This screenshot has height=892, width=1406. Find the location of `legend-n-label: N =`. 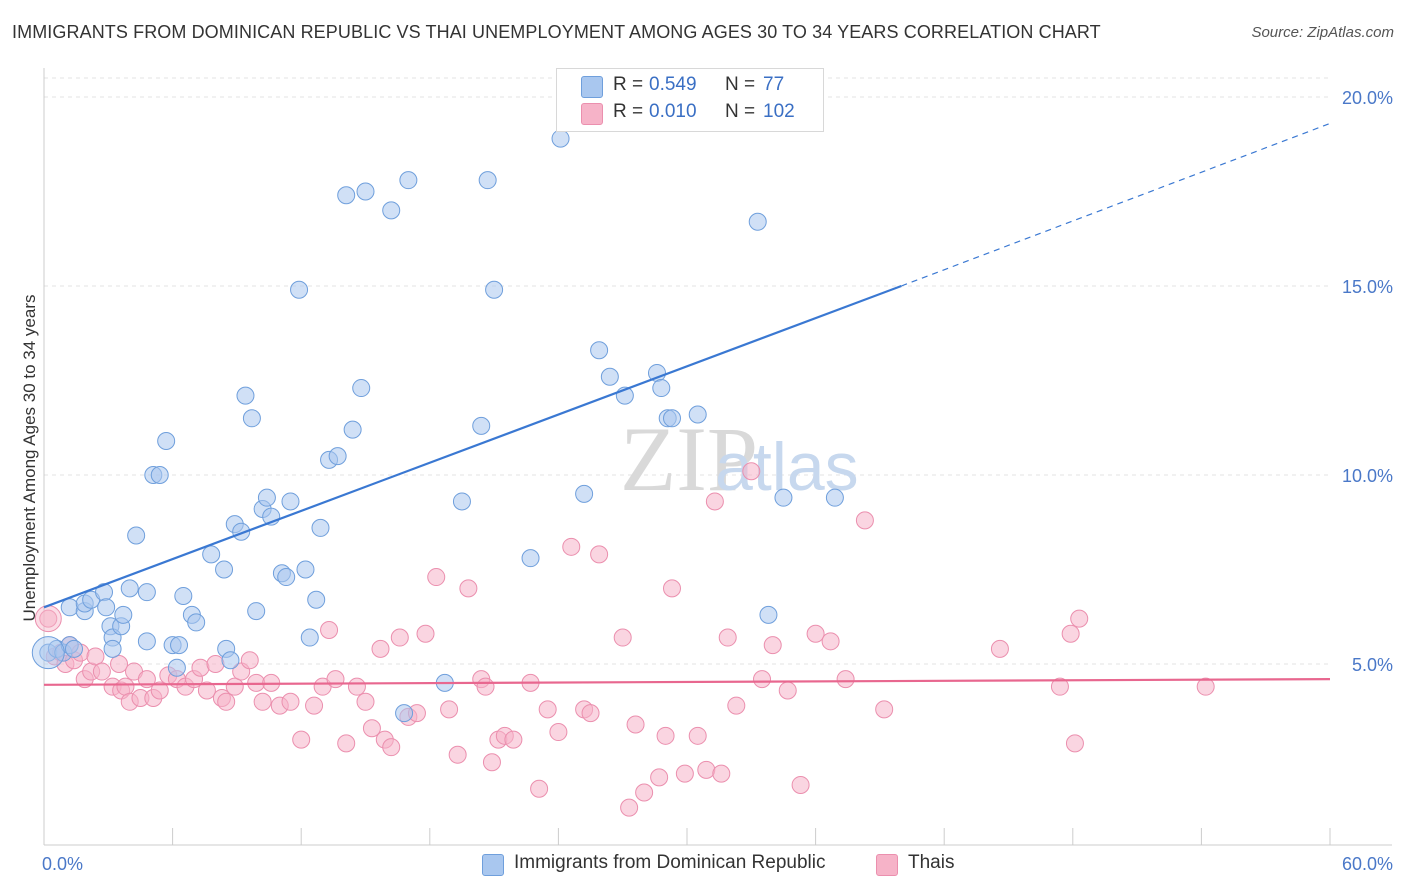

legend-n-label: N = is located at coordinates (740, 84).